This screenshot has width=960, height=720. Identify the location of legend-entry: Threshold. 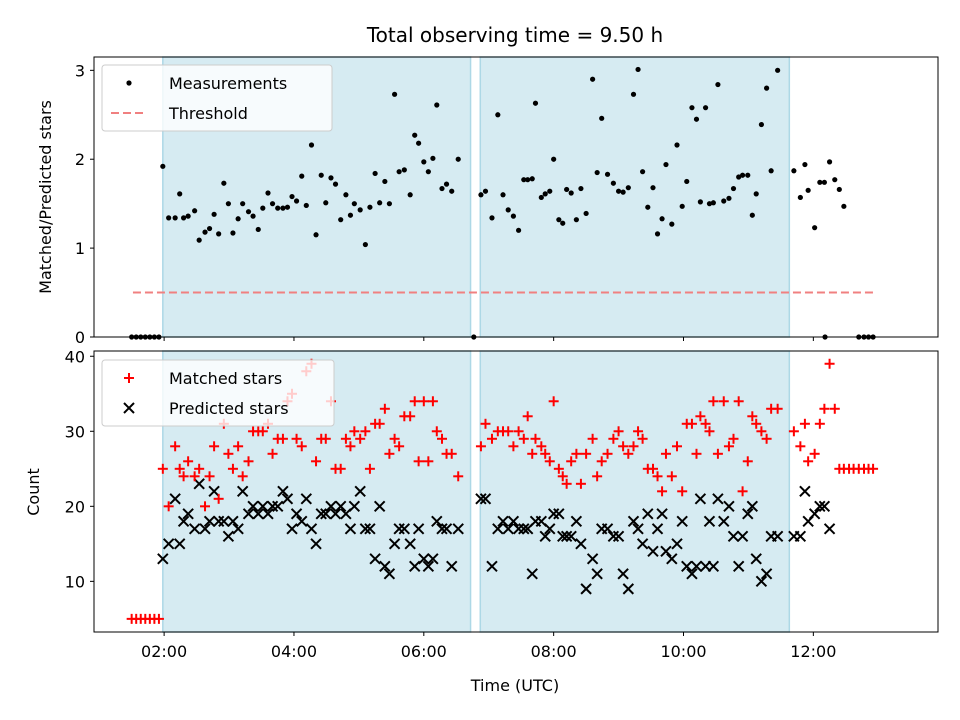
(179, 113).